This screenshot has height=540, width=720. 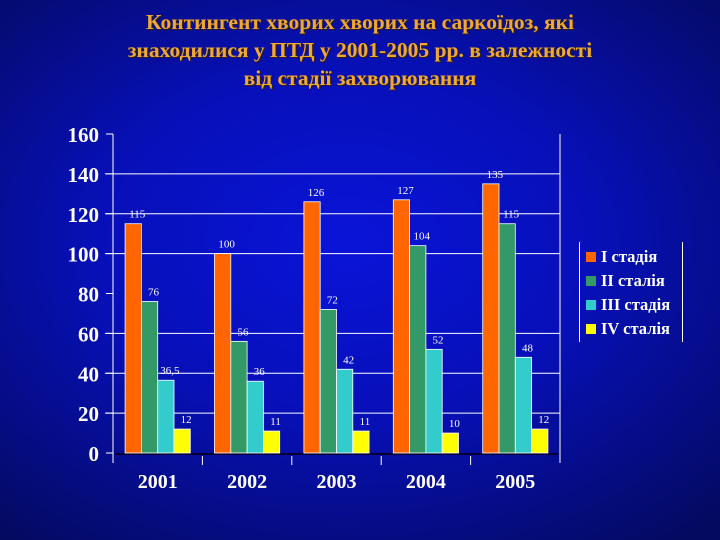 What do you see at coordinates (223, 353) in the screenshot?
I see `bar-I-стадія-2002` at bounding box center [223, 353].